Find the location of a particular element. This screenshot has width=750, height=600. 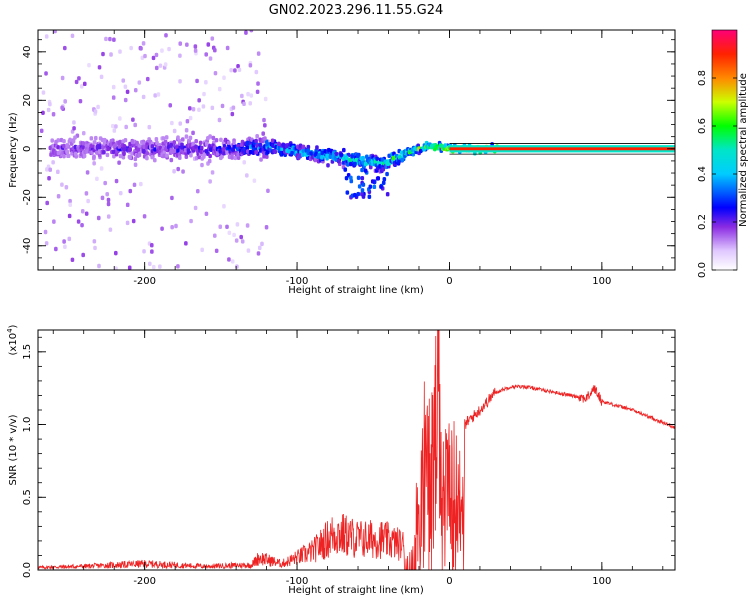

colorbar-frame is located at coordinates (724, 150).